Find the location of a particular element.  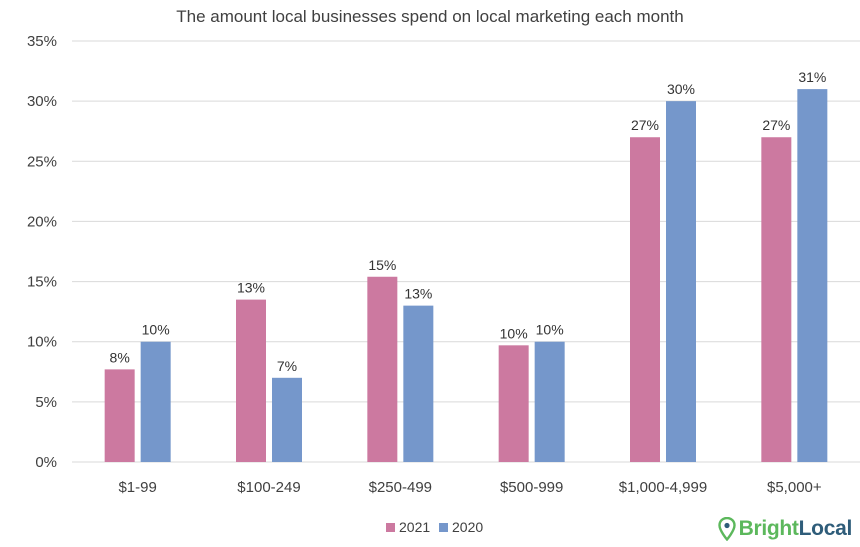

x-category-label: $1,000-4,999 is located at coordinates (663, 487).